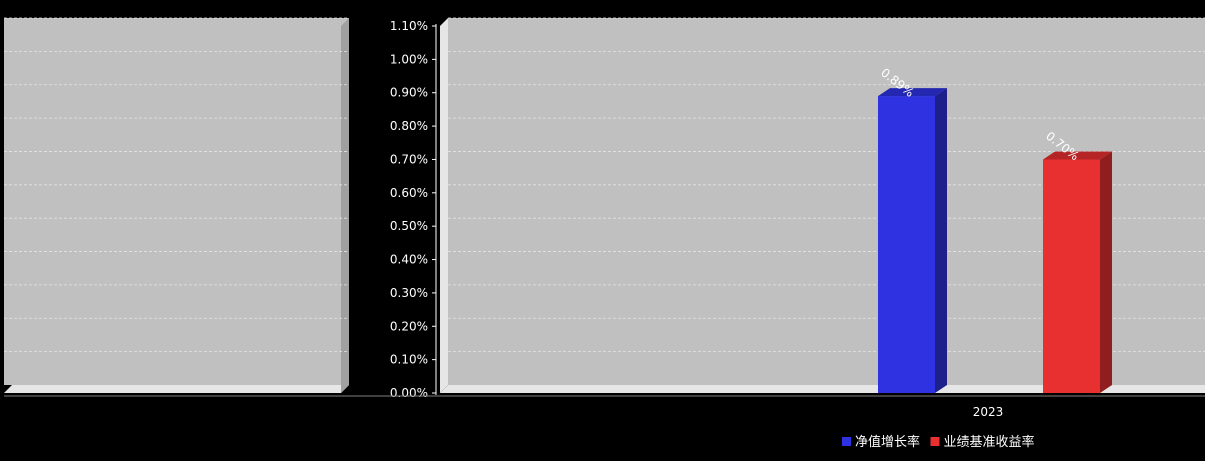 Image resolution: width=1205 pixels, height=461 pixels. What do you see at coordinates (409, 26) in the screenshot?
I see `y-tick-label: 1.10%` at bounding box center [409, 26].